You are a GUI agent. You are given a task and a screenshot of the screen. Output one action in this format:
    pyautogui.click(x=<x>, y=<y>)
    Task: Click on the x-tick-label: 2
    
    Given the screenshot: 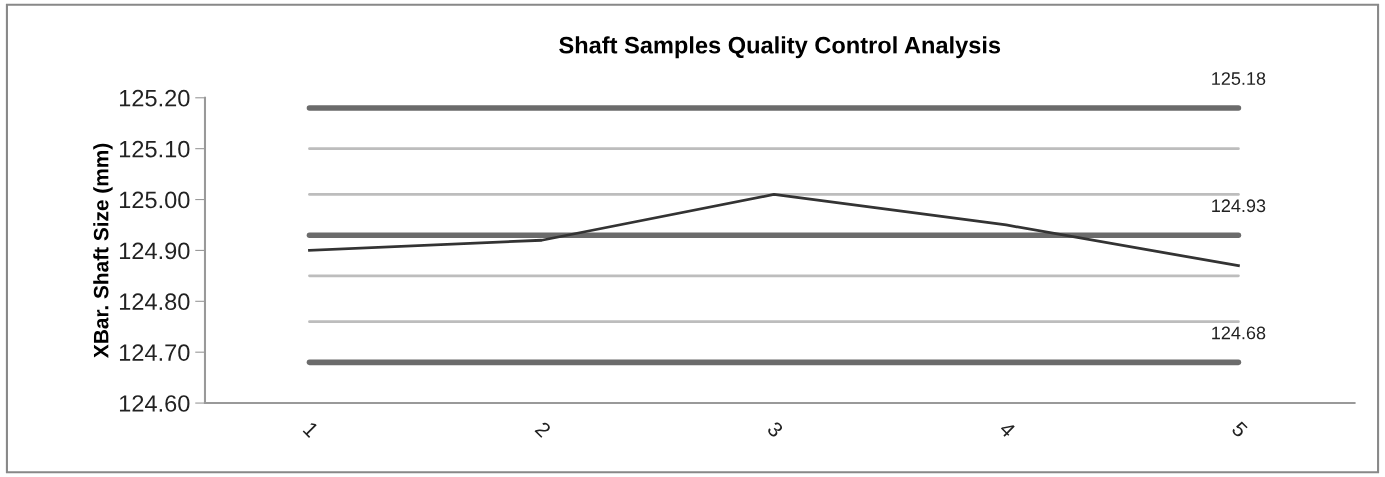 What is the action you would take?
    pyautogui.click(x=543, y=429)
    